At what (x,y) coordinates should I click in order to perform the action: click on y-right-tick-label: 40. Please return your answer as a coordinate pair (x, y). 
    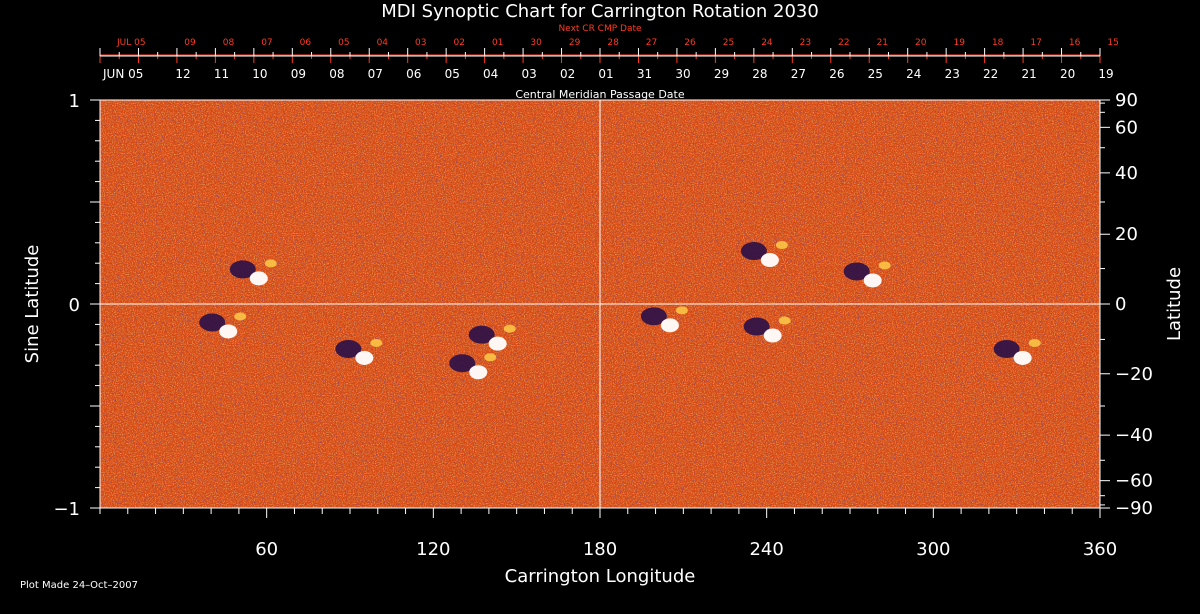
    Looking at the image, I should click on (1126, 173).